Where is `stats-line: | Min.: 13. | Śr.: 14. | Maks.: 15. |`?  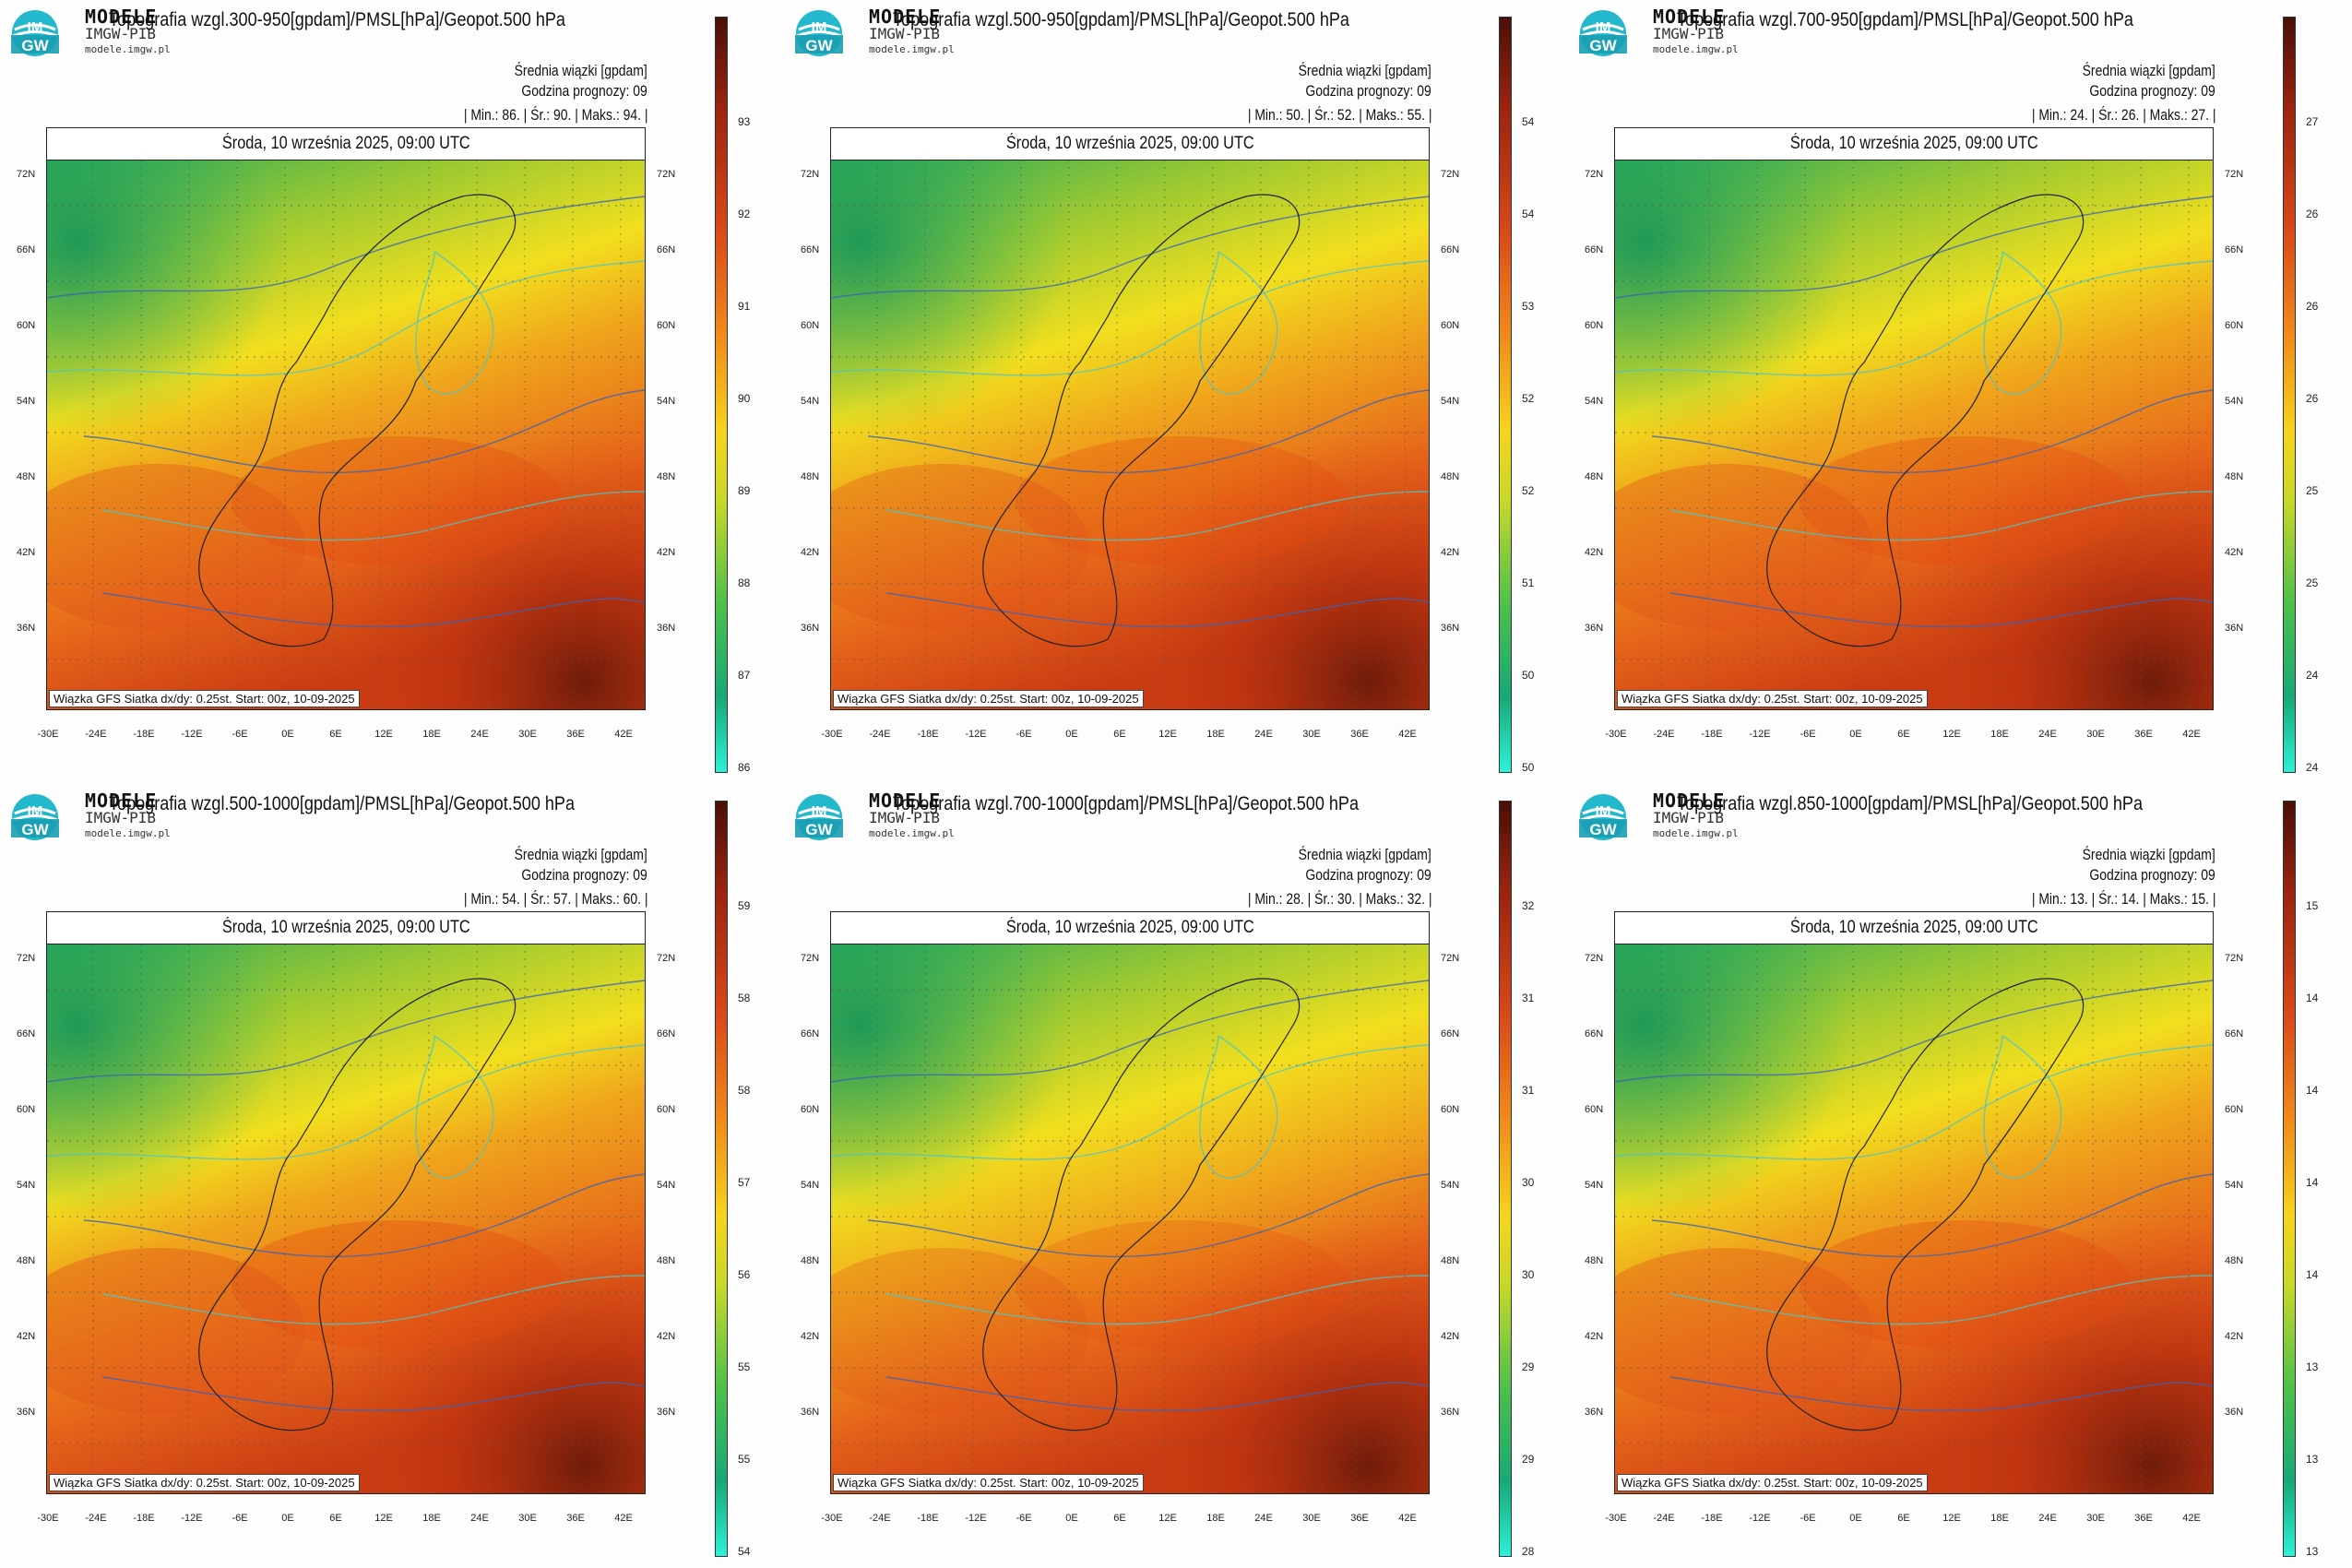 stats-line: | Min.: 13. | Śr.: 14. | Maks.: 15. | is located at coordinates (2123, 899).